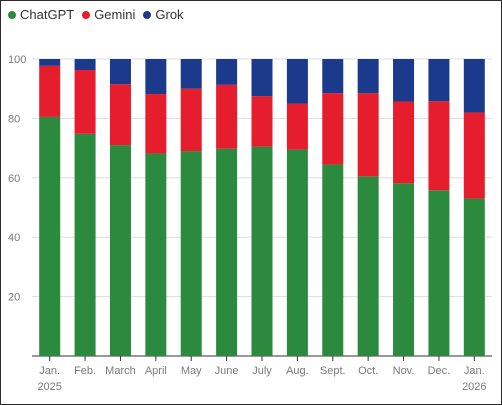  What do you see at coordinates (227, 371) in the screenshot?
I see `x-tick-label-5: June` at bounding box center [227, 371].